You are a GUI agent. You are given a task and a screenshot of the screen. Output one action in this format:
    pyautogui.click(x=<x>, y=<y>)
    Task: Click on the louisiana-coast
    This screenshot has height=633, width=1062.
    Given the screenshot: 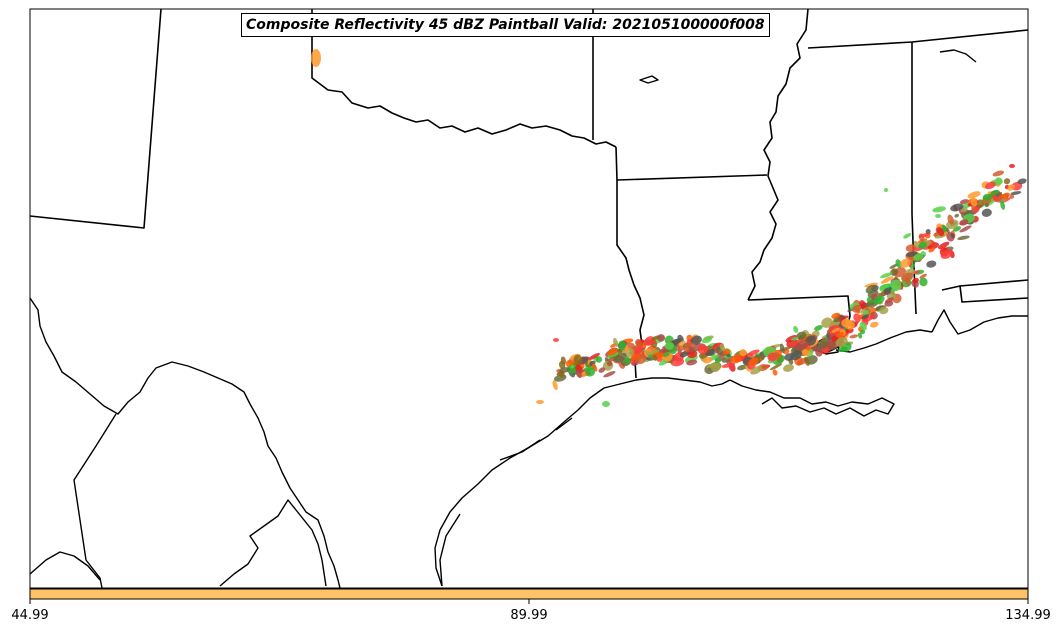 What is the action you would take?
    pyautogui.click(x=812, y=398)
    